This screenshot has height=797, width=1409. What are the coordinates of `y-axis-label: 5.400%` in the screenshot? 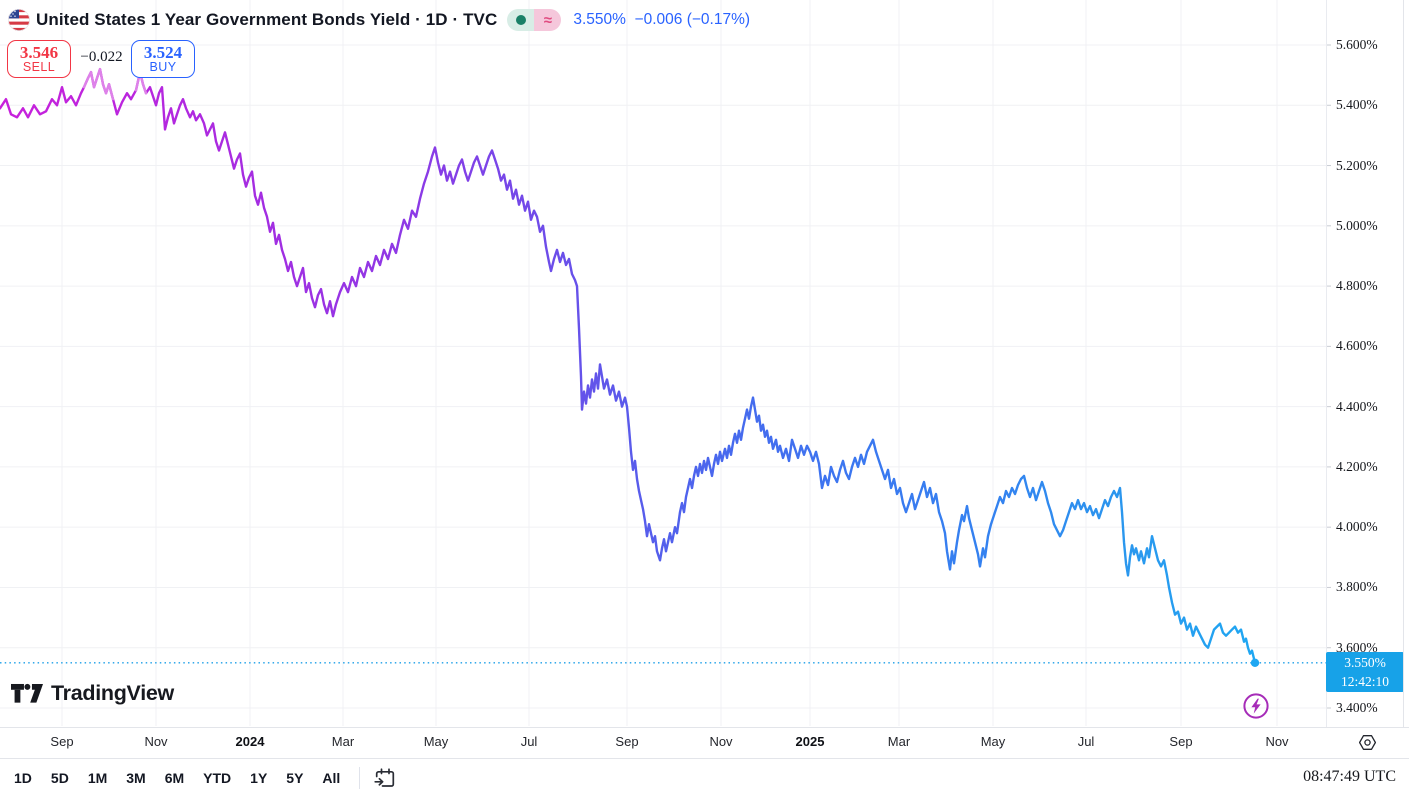 It's located at (1357, 105).